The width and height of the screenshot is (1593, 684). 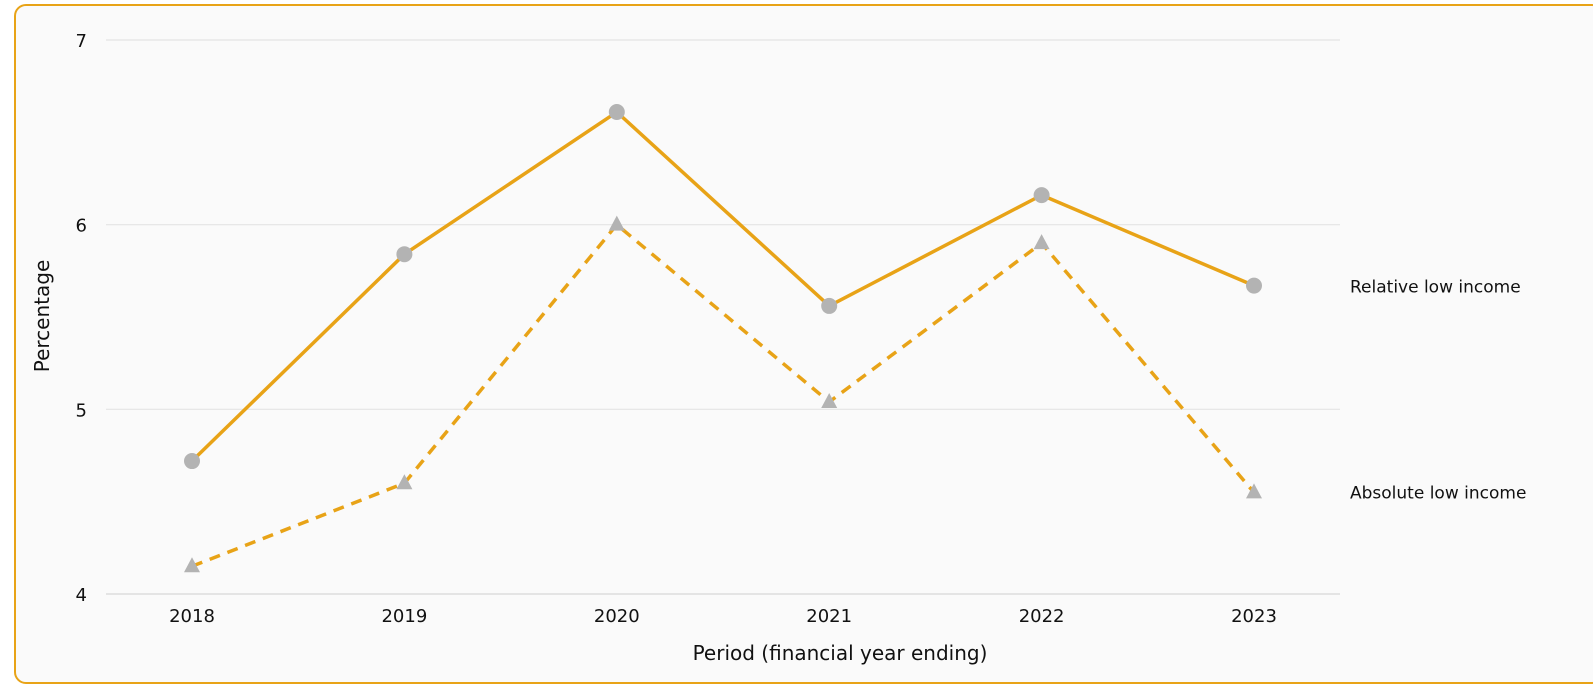 I want to click on x-tick-label: 2023, so click(x=1254, y=616).